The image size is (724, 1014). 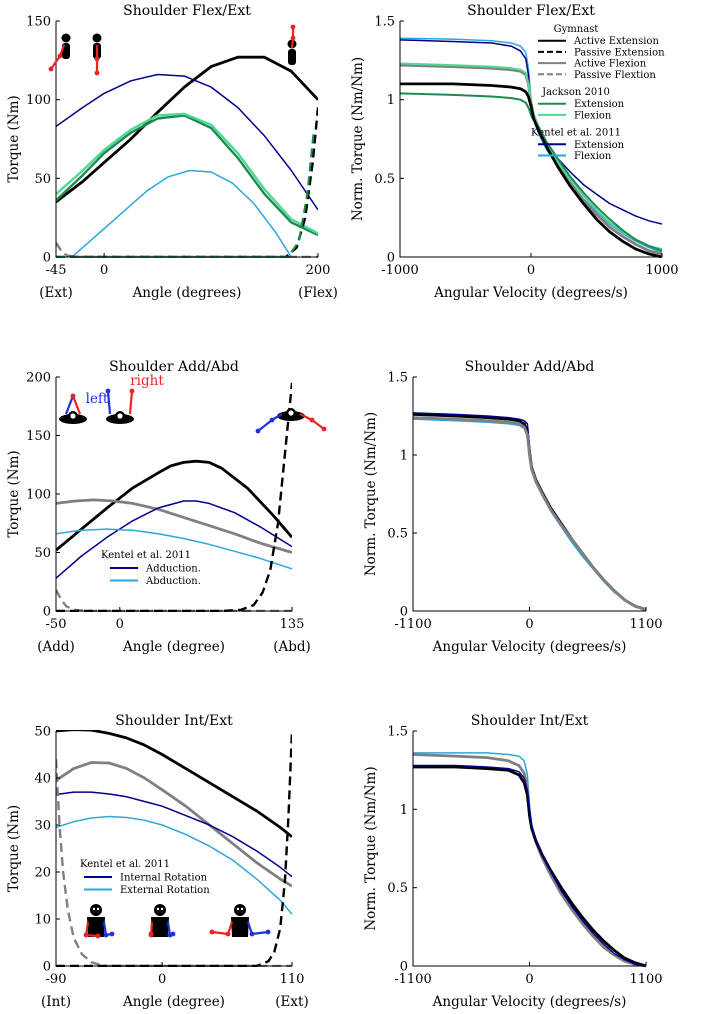 What do you see at coordinates (531, 11) in the screenshot?
I see `chart-title: Shoulder Flex/Ext` at bounding box center [531, 11].